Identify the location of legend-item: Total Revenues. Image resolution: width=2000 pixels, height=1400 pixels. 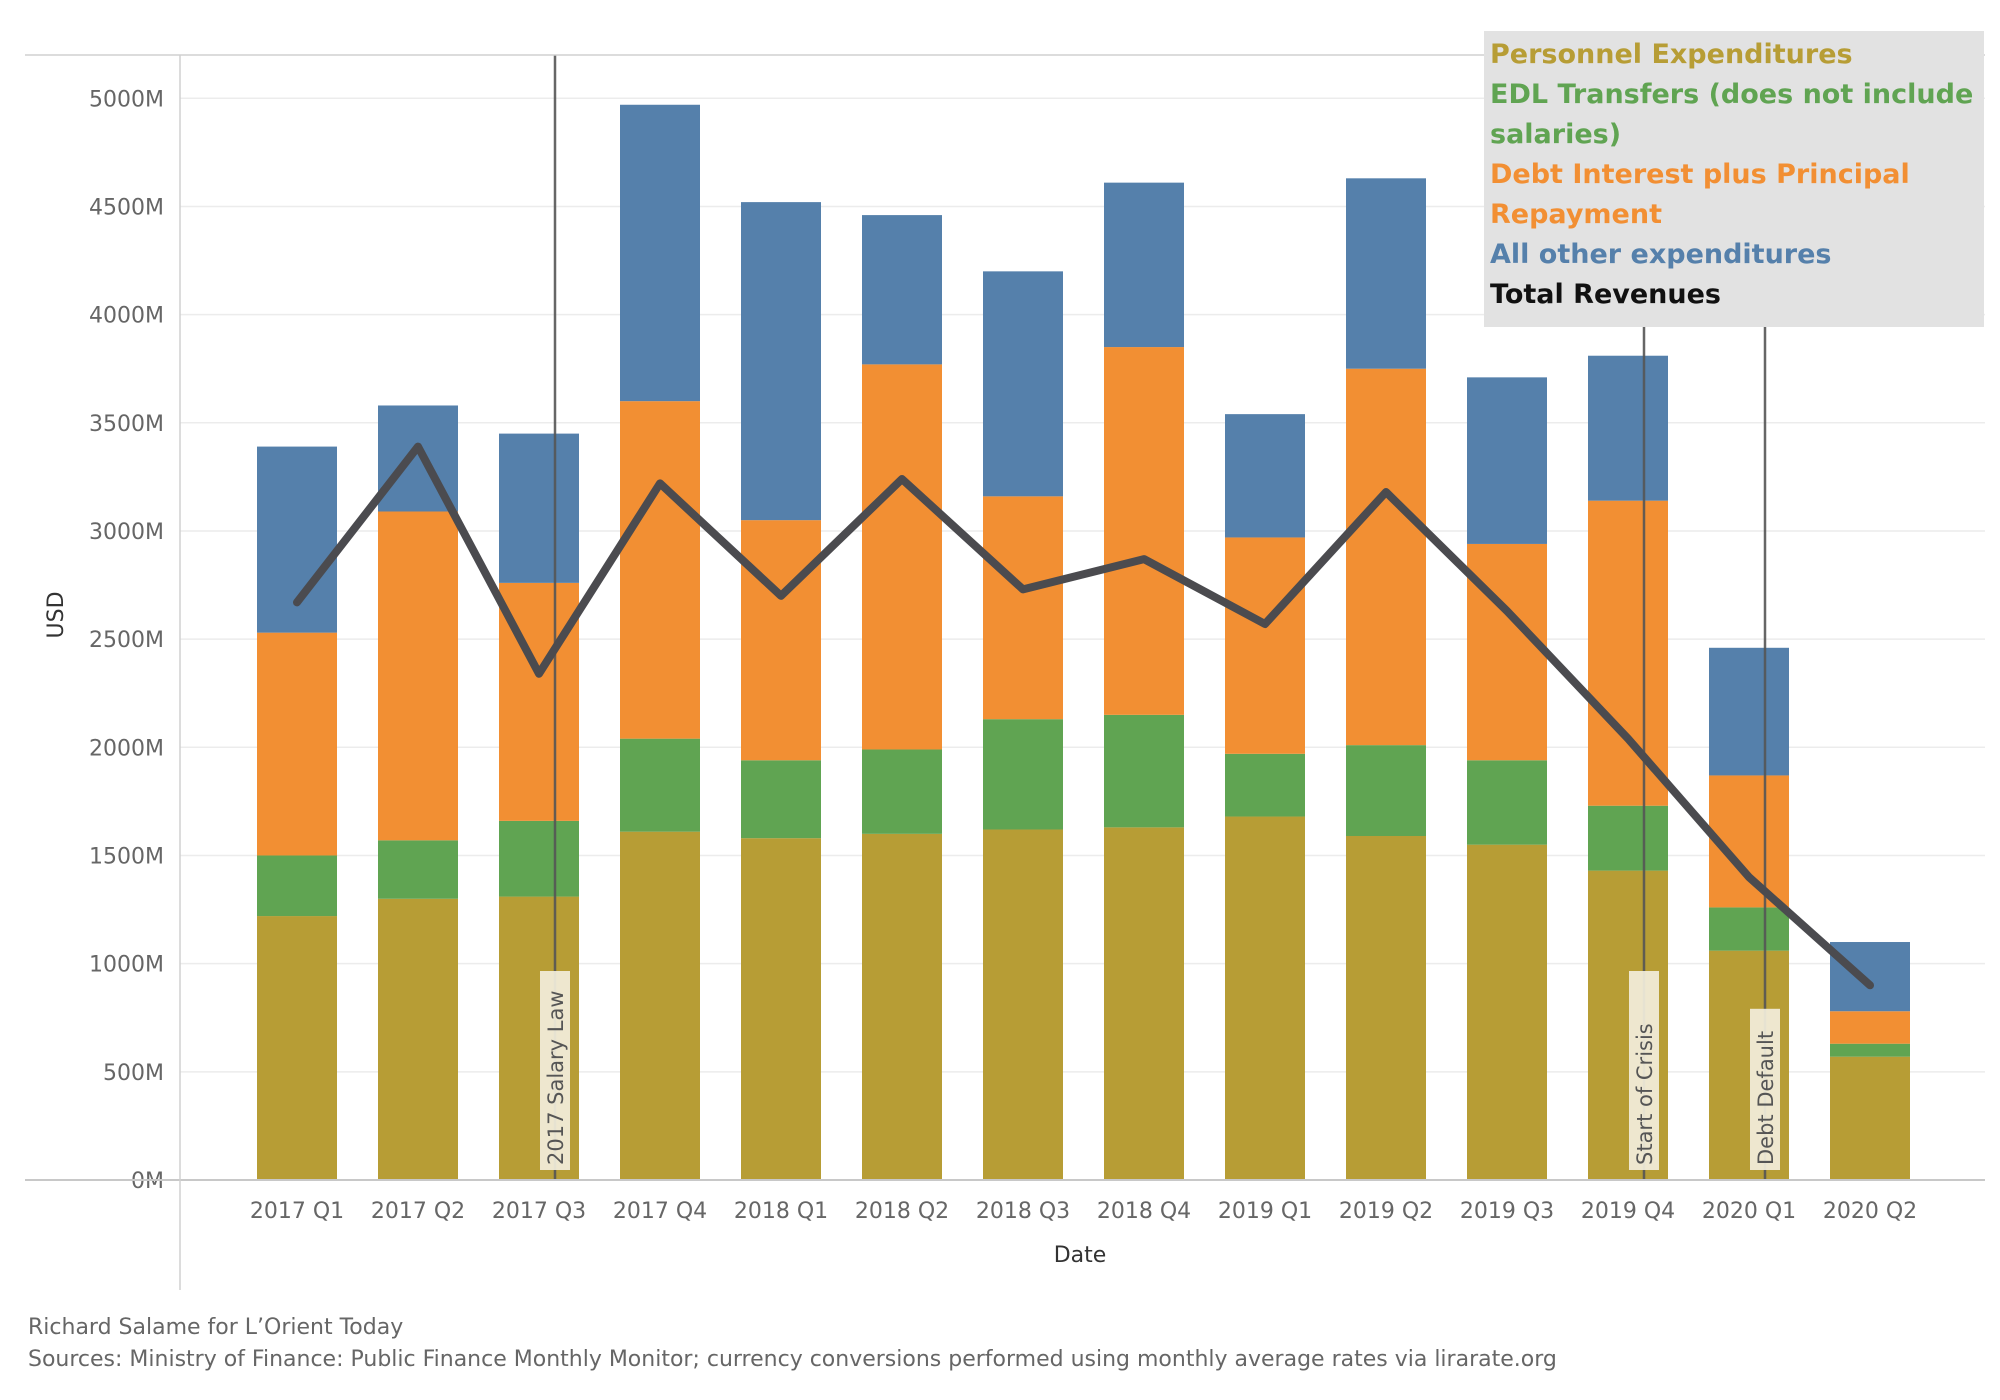
(1606, 294).